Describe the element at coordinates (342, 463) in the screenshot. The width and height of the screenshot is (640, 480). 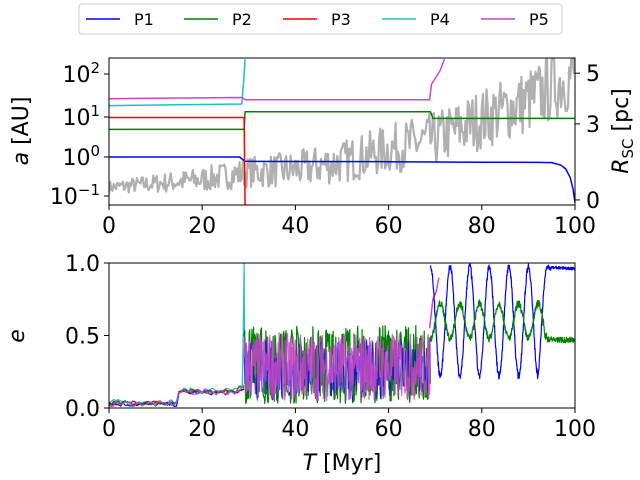
I see `bottom-x-axis-label: T [Myr]` at that location.